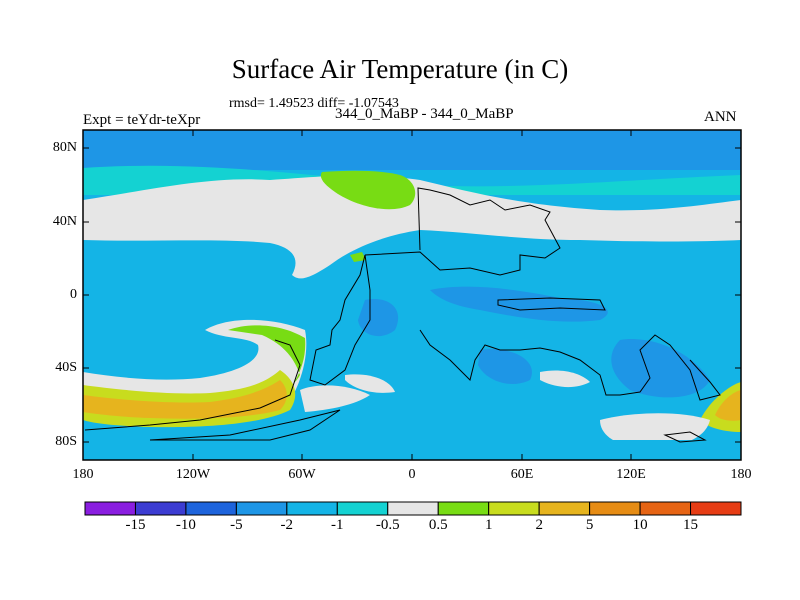 The image size is (800, 600). Describe the element at coordinates (195, 363) in the screenshot. I see `south-neutral-tongue` at that location.